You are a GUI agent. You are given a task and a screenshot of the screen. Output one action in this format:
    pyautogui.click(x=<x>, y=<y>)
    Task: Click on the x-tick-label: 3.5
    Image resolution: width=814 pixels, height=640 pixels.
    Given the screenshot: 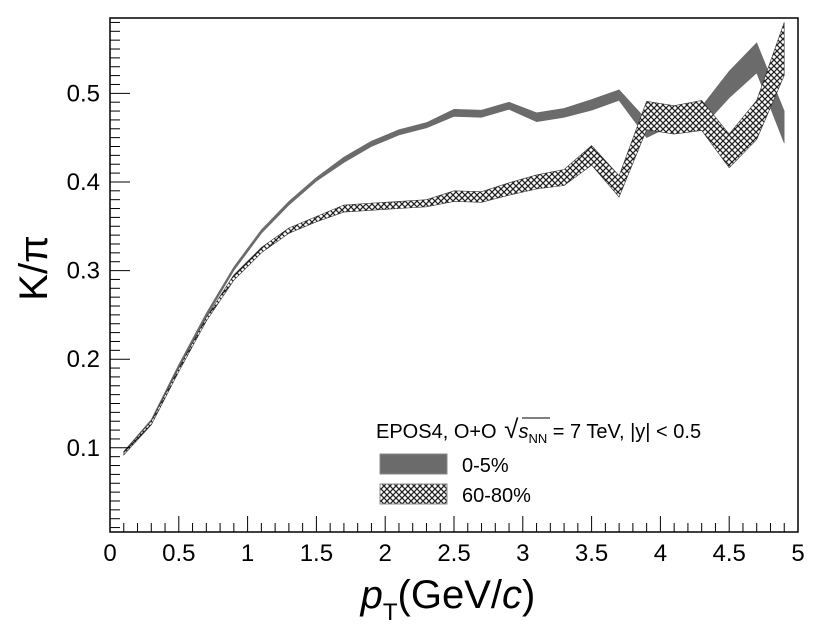 What is the action you would take?
    pyautogui.click(x=591, y=553)
    